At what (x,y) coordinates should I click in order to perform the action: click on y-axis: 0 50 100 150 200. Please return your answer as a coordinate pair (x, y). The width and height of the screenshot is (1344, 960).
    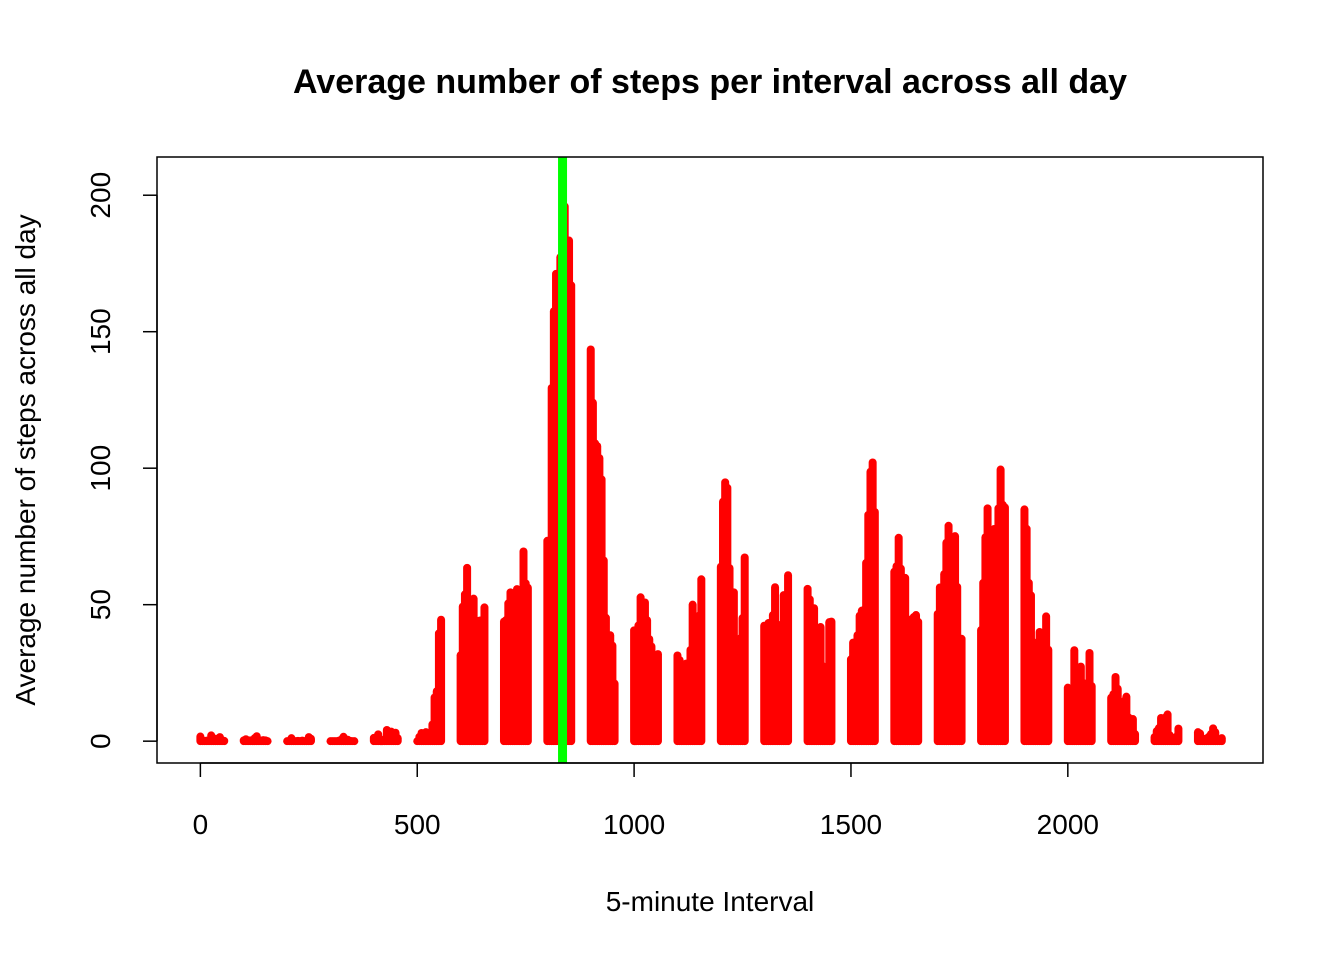
    Looking at the image, I should click on (121, 460).